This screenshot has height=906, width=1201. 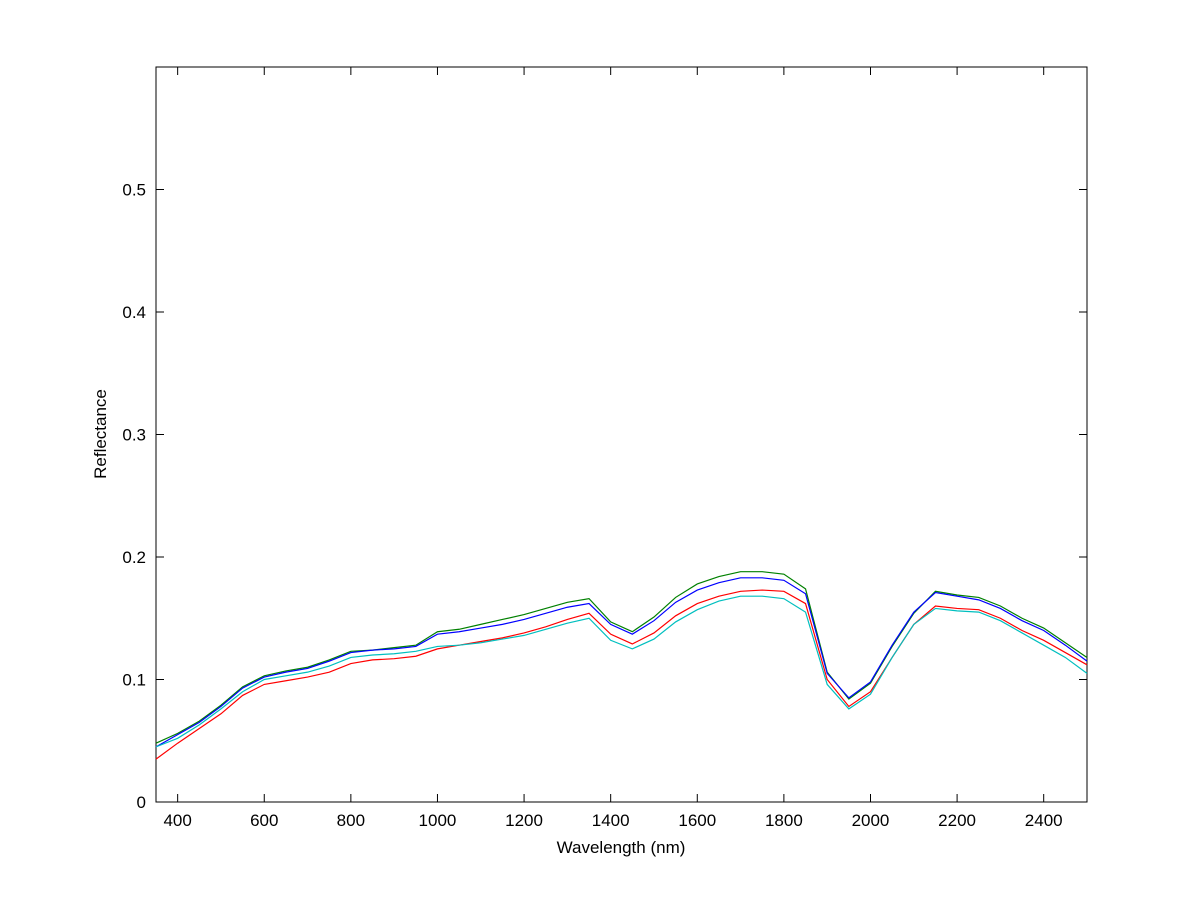 What do you see at coordinates (264, 820) in the screenshot?
I see `x-tick-label: 600` at bounding box center [264, 820].